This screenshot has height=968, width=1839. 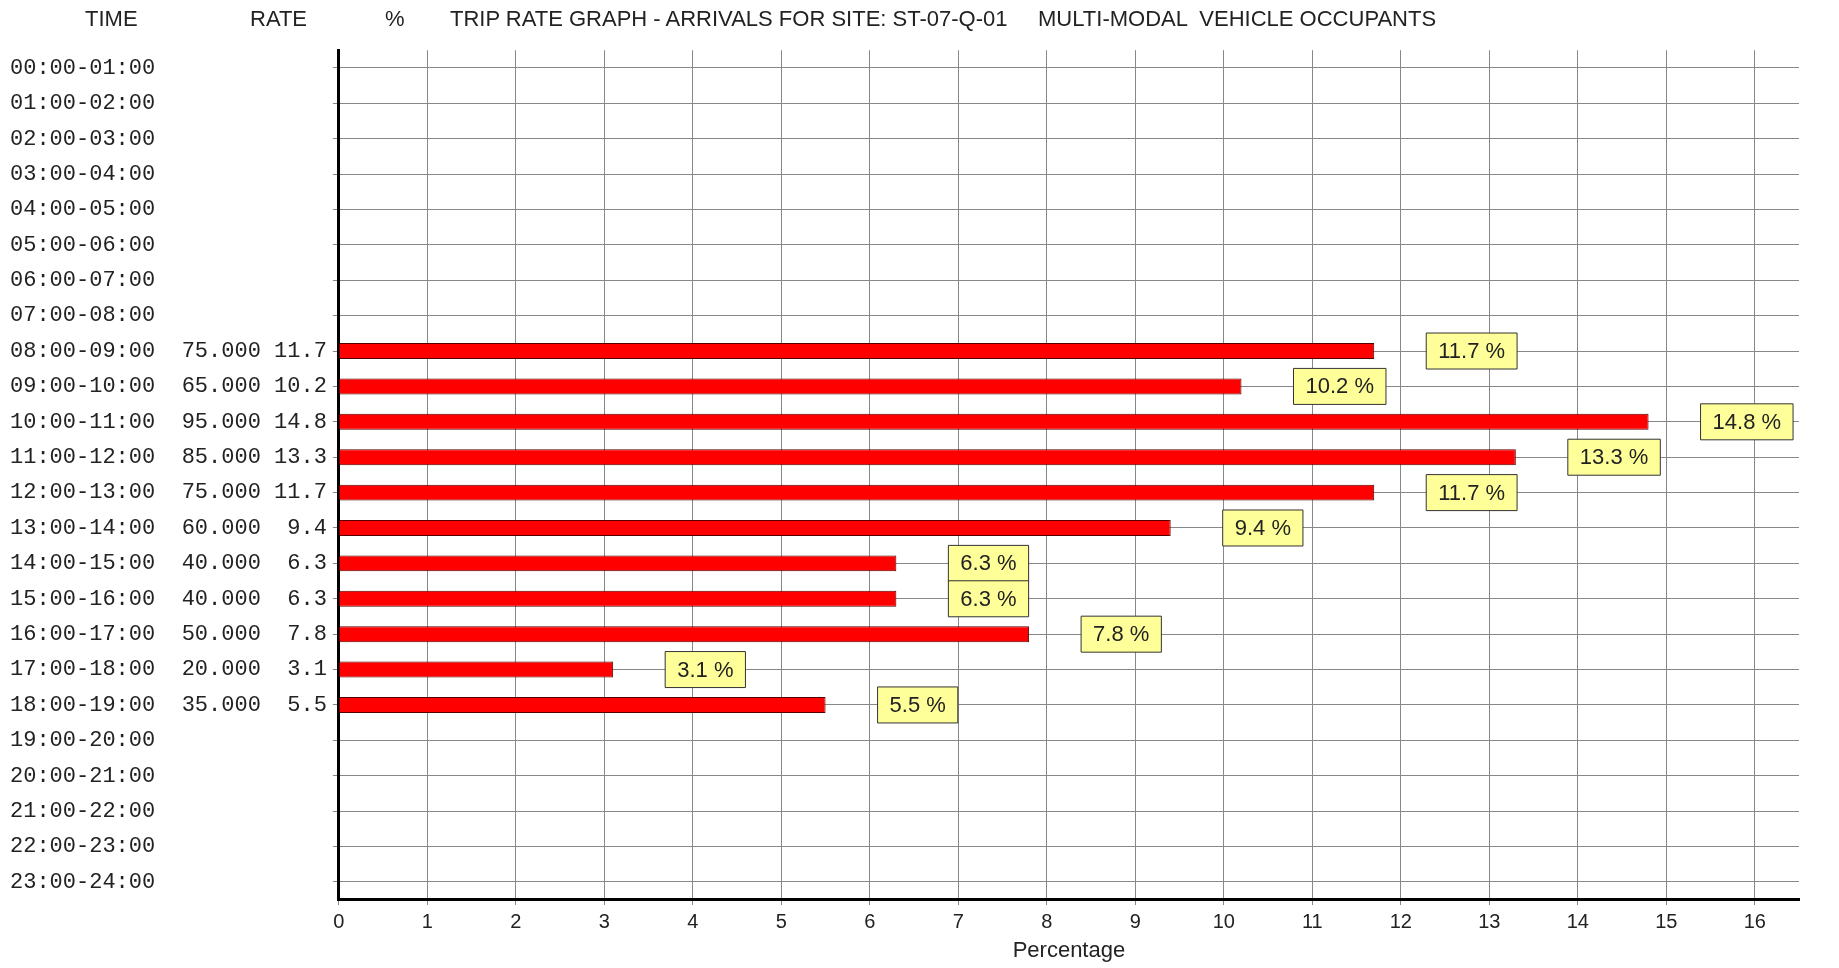 I want to click on y-tick-label: 04:00-05:00, so click(x=83, y=210).